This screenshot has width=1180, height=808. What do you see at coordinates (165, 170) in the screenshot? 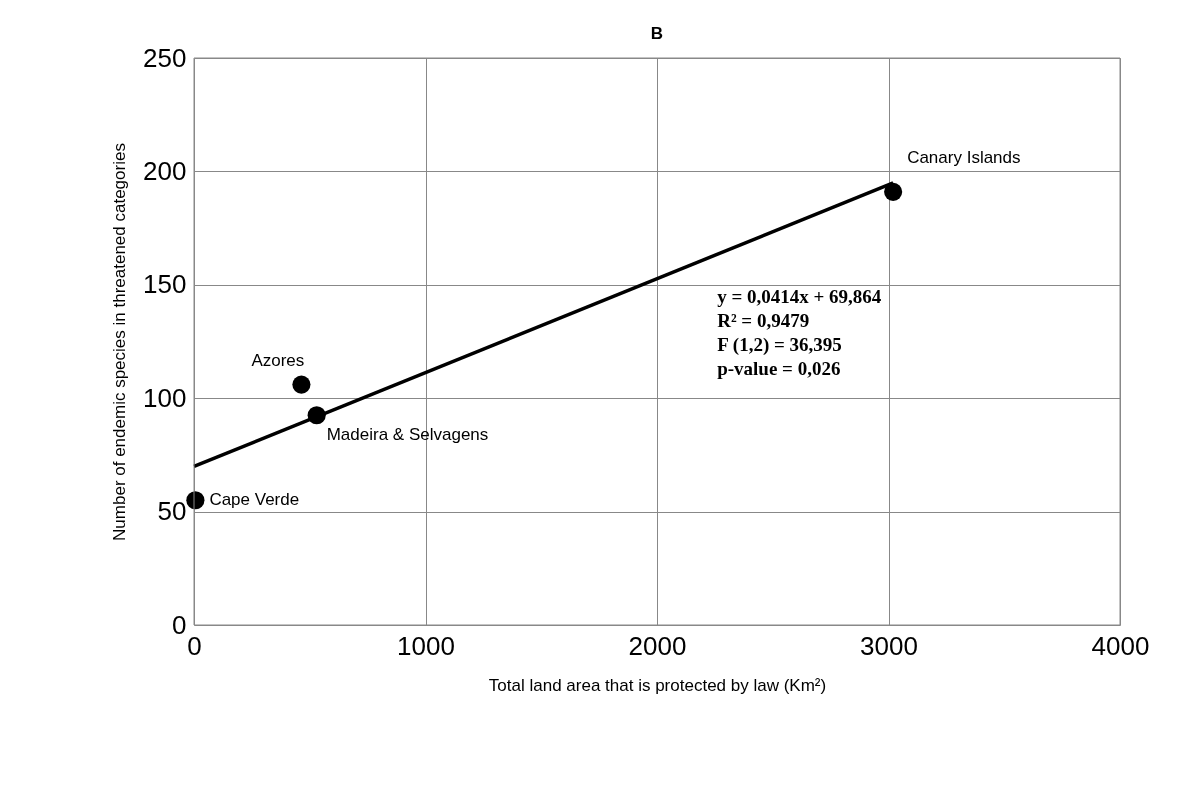
I see `y-tick-label: 200` at bounding box center [165, 170].